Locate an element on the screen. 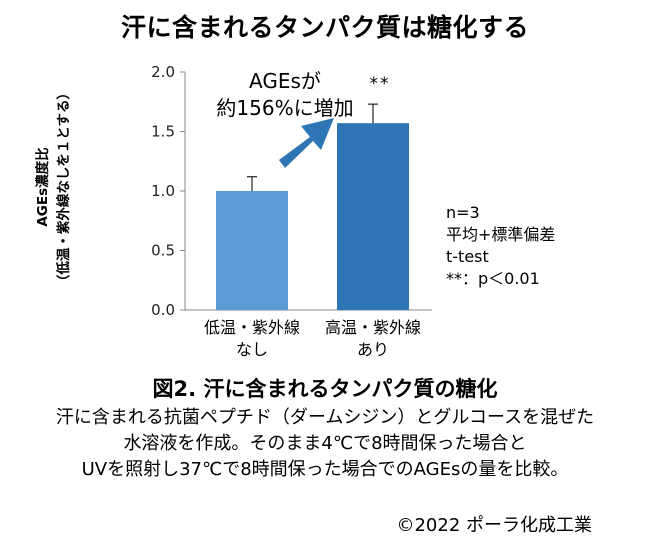 This screenshot has height=551, width=650. y-axis-ticks: 0.0 0.5 1.0 1.5 2.0 is located at coordinates (168, 191).